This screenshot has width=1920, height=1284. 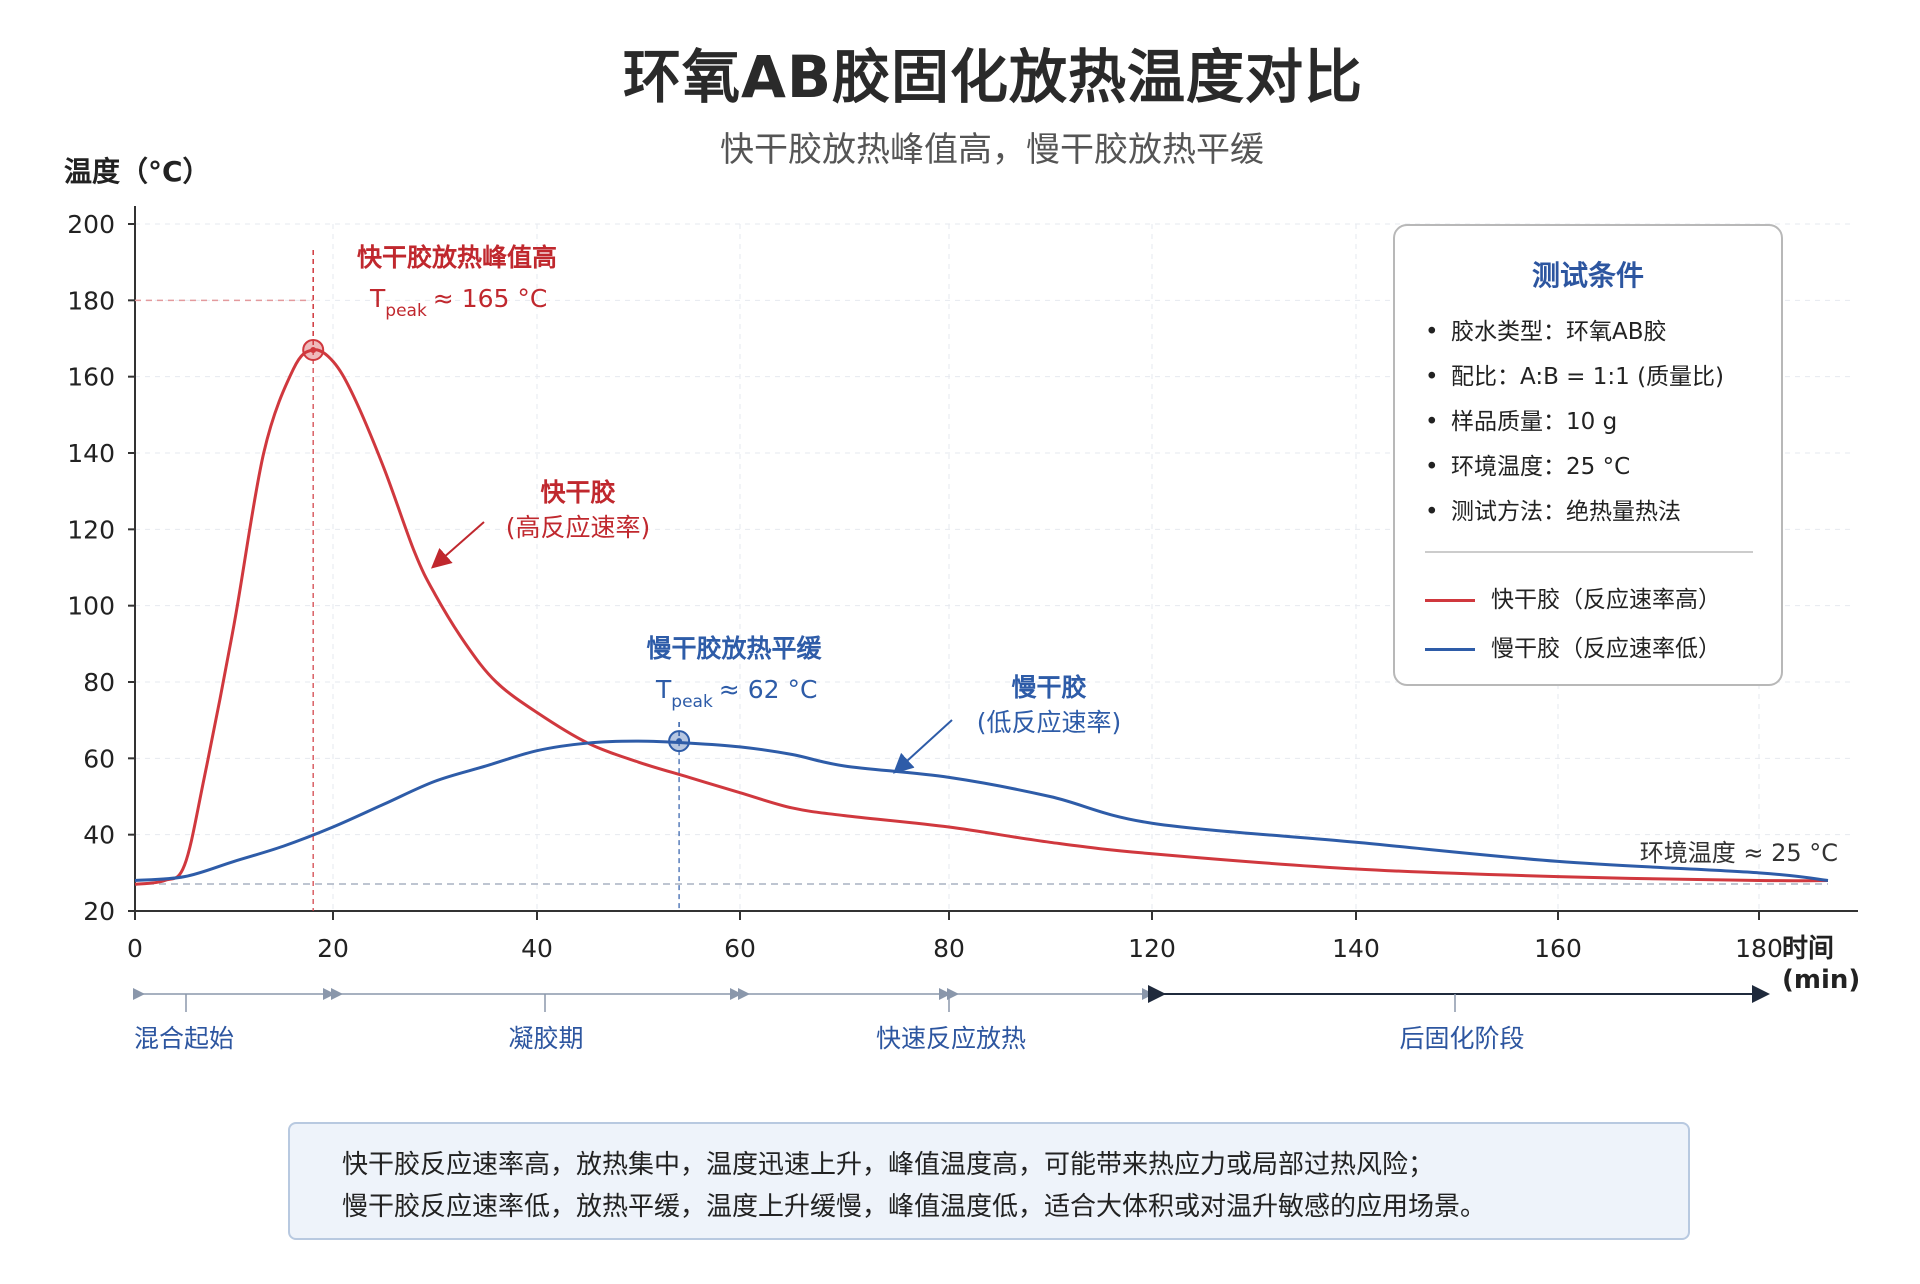 What do you see at coordinates (992, 150) in the screenshot?
I see `chart-subtitle: 快干胶放热峰值高，慢干胶放热平缓` at bounding box center [992, 150].